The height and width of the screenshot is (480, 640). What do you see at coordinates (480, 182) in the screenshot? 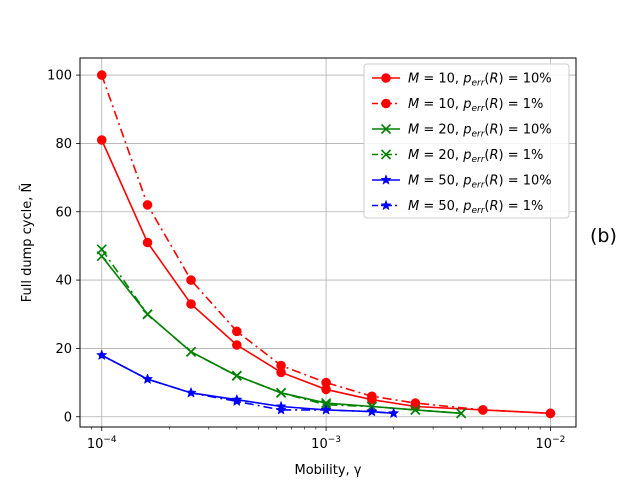
I see `legend-label: M = 50, perr(R) = 10%` at bounding box center [480, 182].